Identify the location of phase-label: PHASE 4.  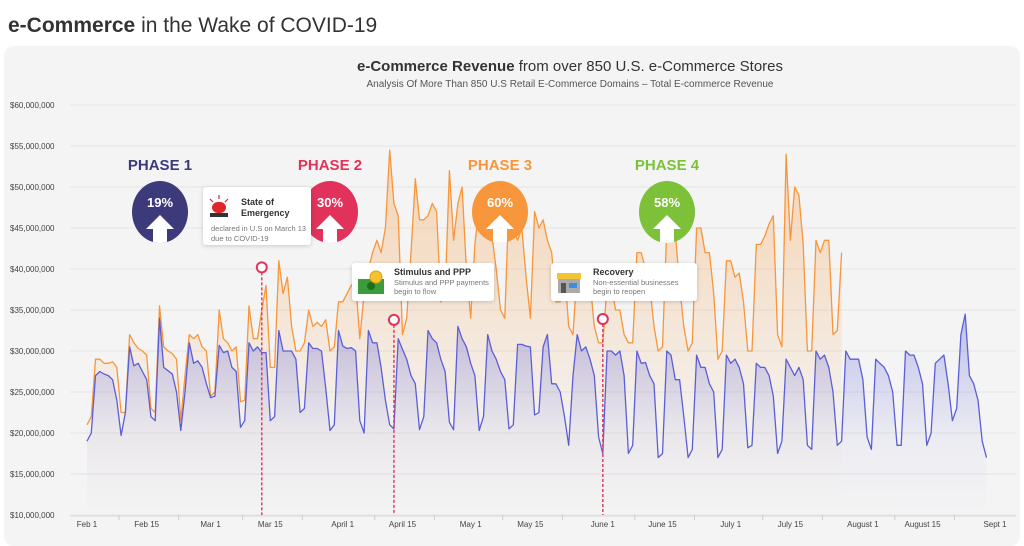
(667, 165).